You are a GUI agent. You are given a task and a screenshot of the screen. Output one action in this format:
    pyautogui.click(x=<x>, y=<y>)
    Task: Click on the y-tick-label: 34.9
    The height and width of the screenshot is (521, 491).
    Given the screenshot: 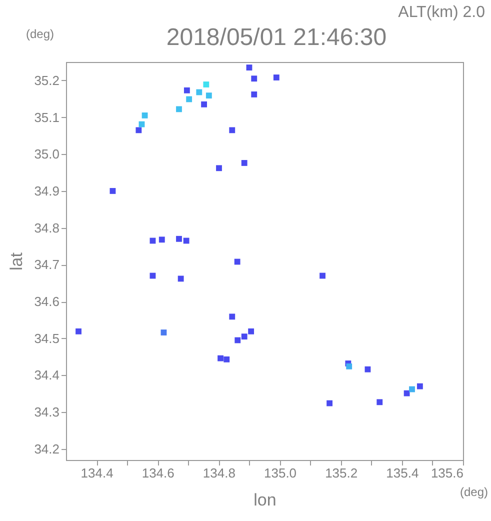 What is the action you would take?
    pyautogui.click(x=47, y=190)
    